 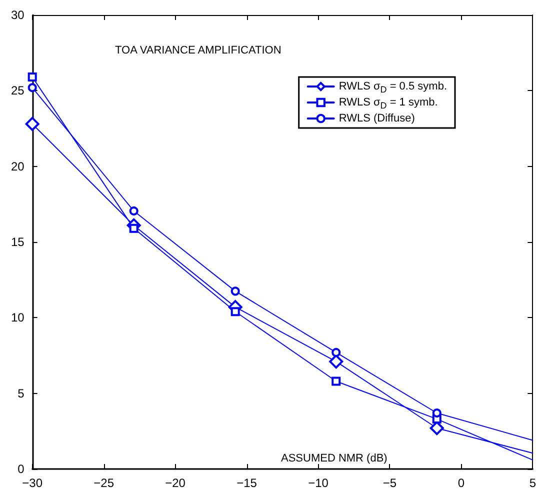 I want to click on y-tick-label: 0, so click(x=21, y=469).